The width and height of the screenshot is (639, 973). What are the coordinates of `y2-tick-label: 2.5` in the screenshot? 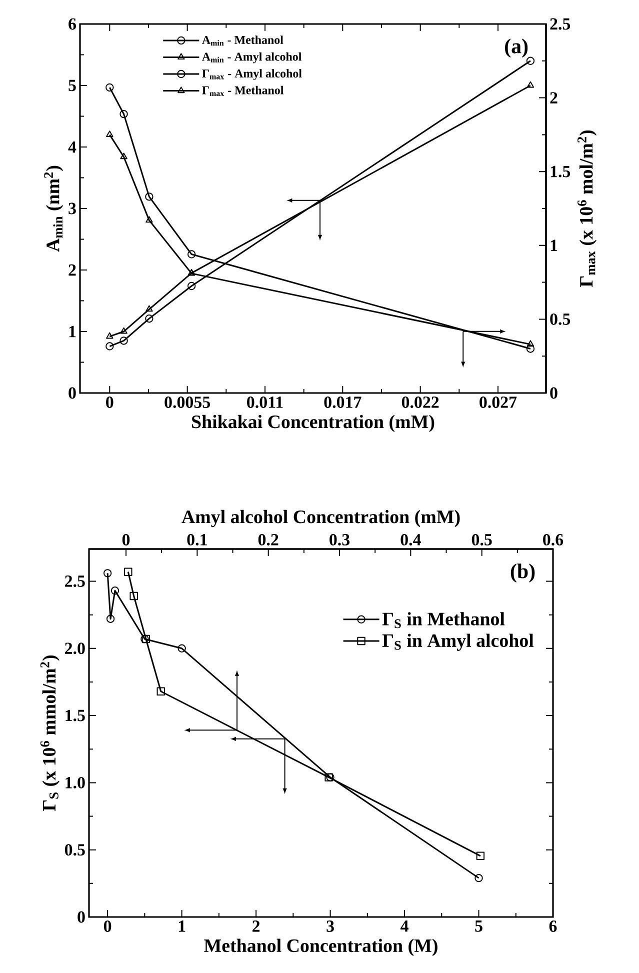 It's located at (560, 24).